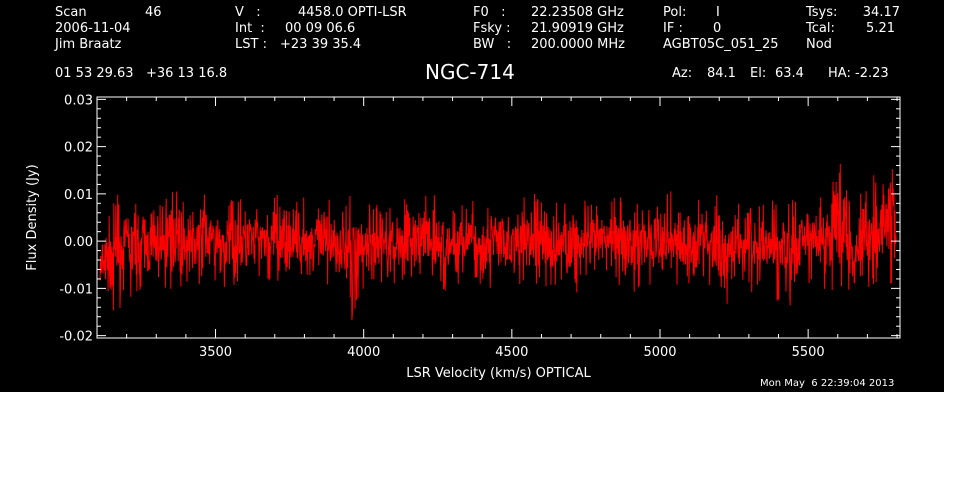 The width and height of the screenshot is (962, 490). I want to click on project-id: AGBT05C_051_25, so click(721, 44).